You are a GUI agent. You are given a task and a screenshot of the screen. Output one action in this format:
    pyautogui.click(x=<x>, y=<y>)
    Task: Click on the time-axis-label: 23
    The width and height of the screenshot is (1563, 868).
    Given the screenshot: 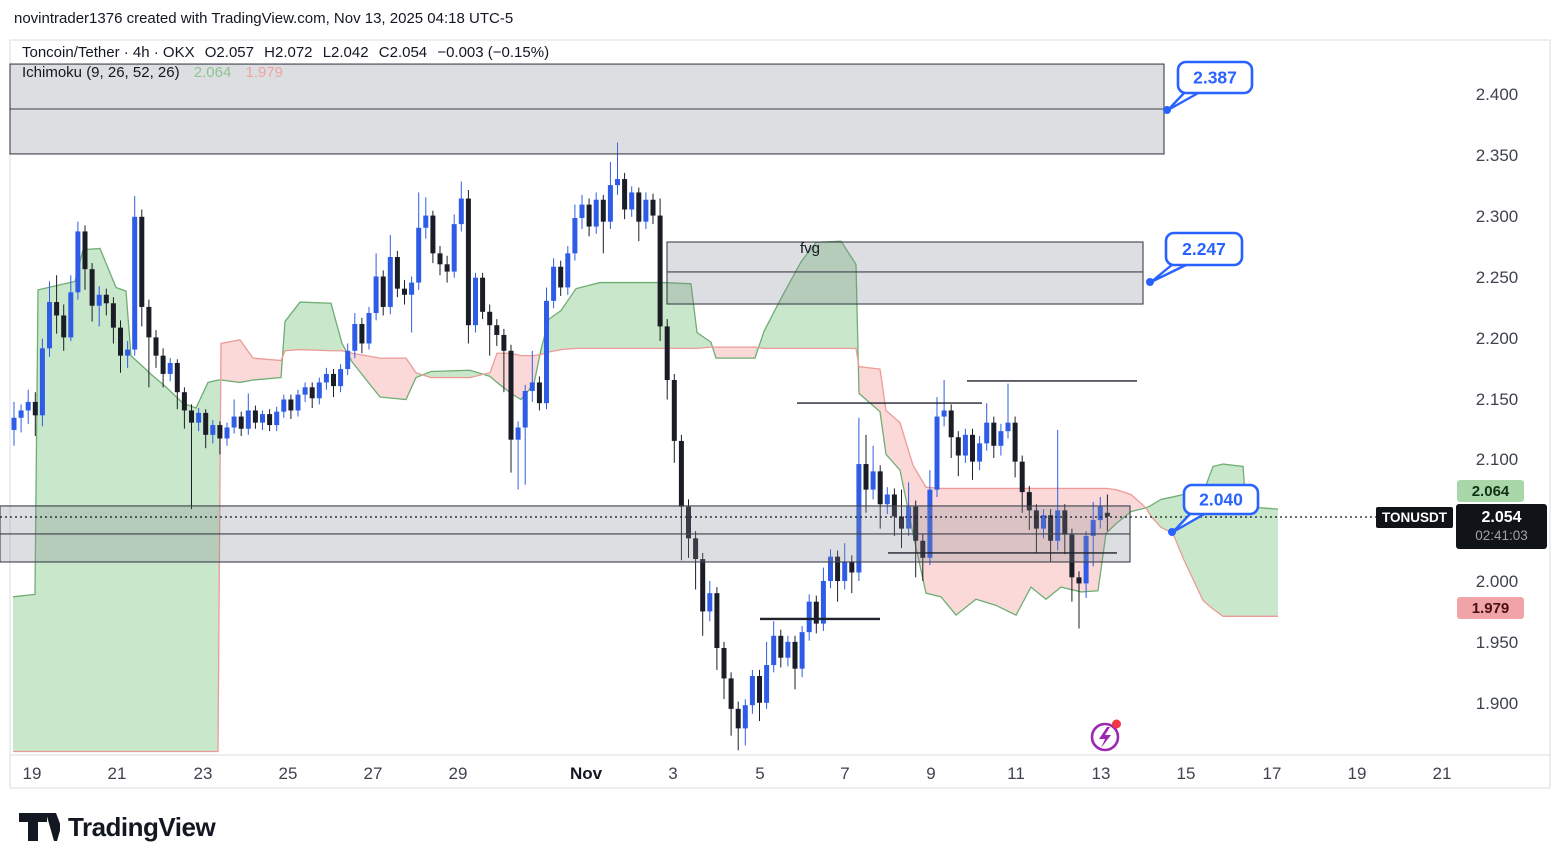 What is the action you would take?
    pyautogui.click(x=203, y=773)
    